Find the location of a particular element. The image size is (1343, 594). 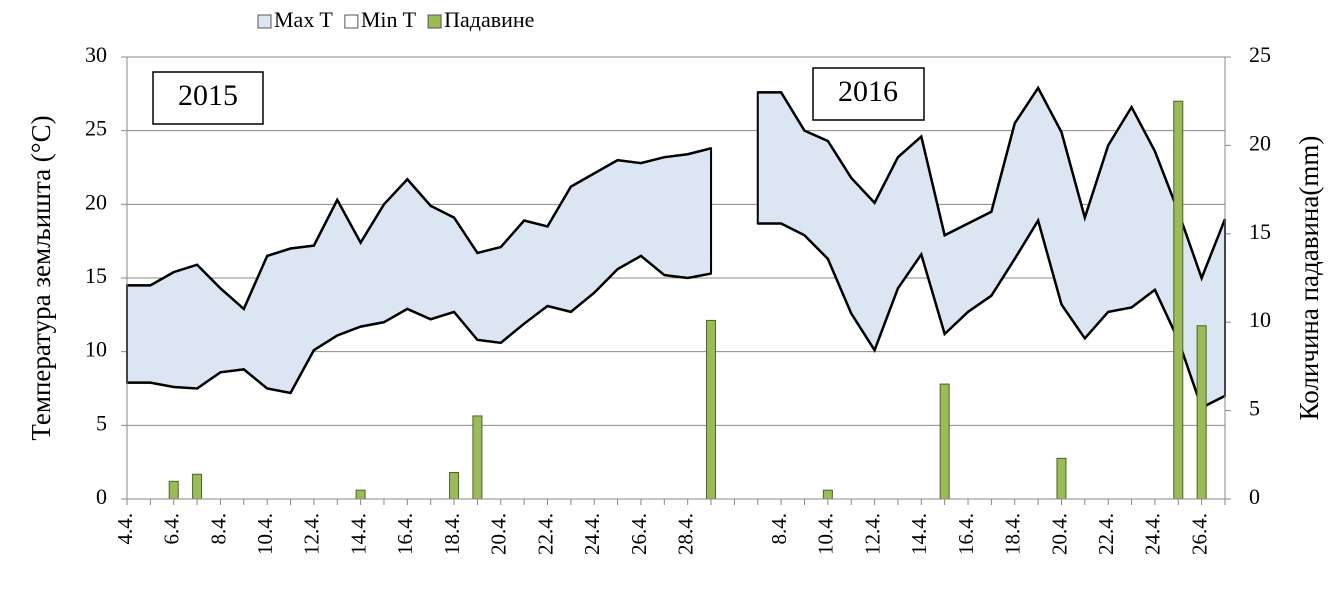

x-tick-label: 4.4. is located at coordinates (125, 529).